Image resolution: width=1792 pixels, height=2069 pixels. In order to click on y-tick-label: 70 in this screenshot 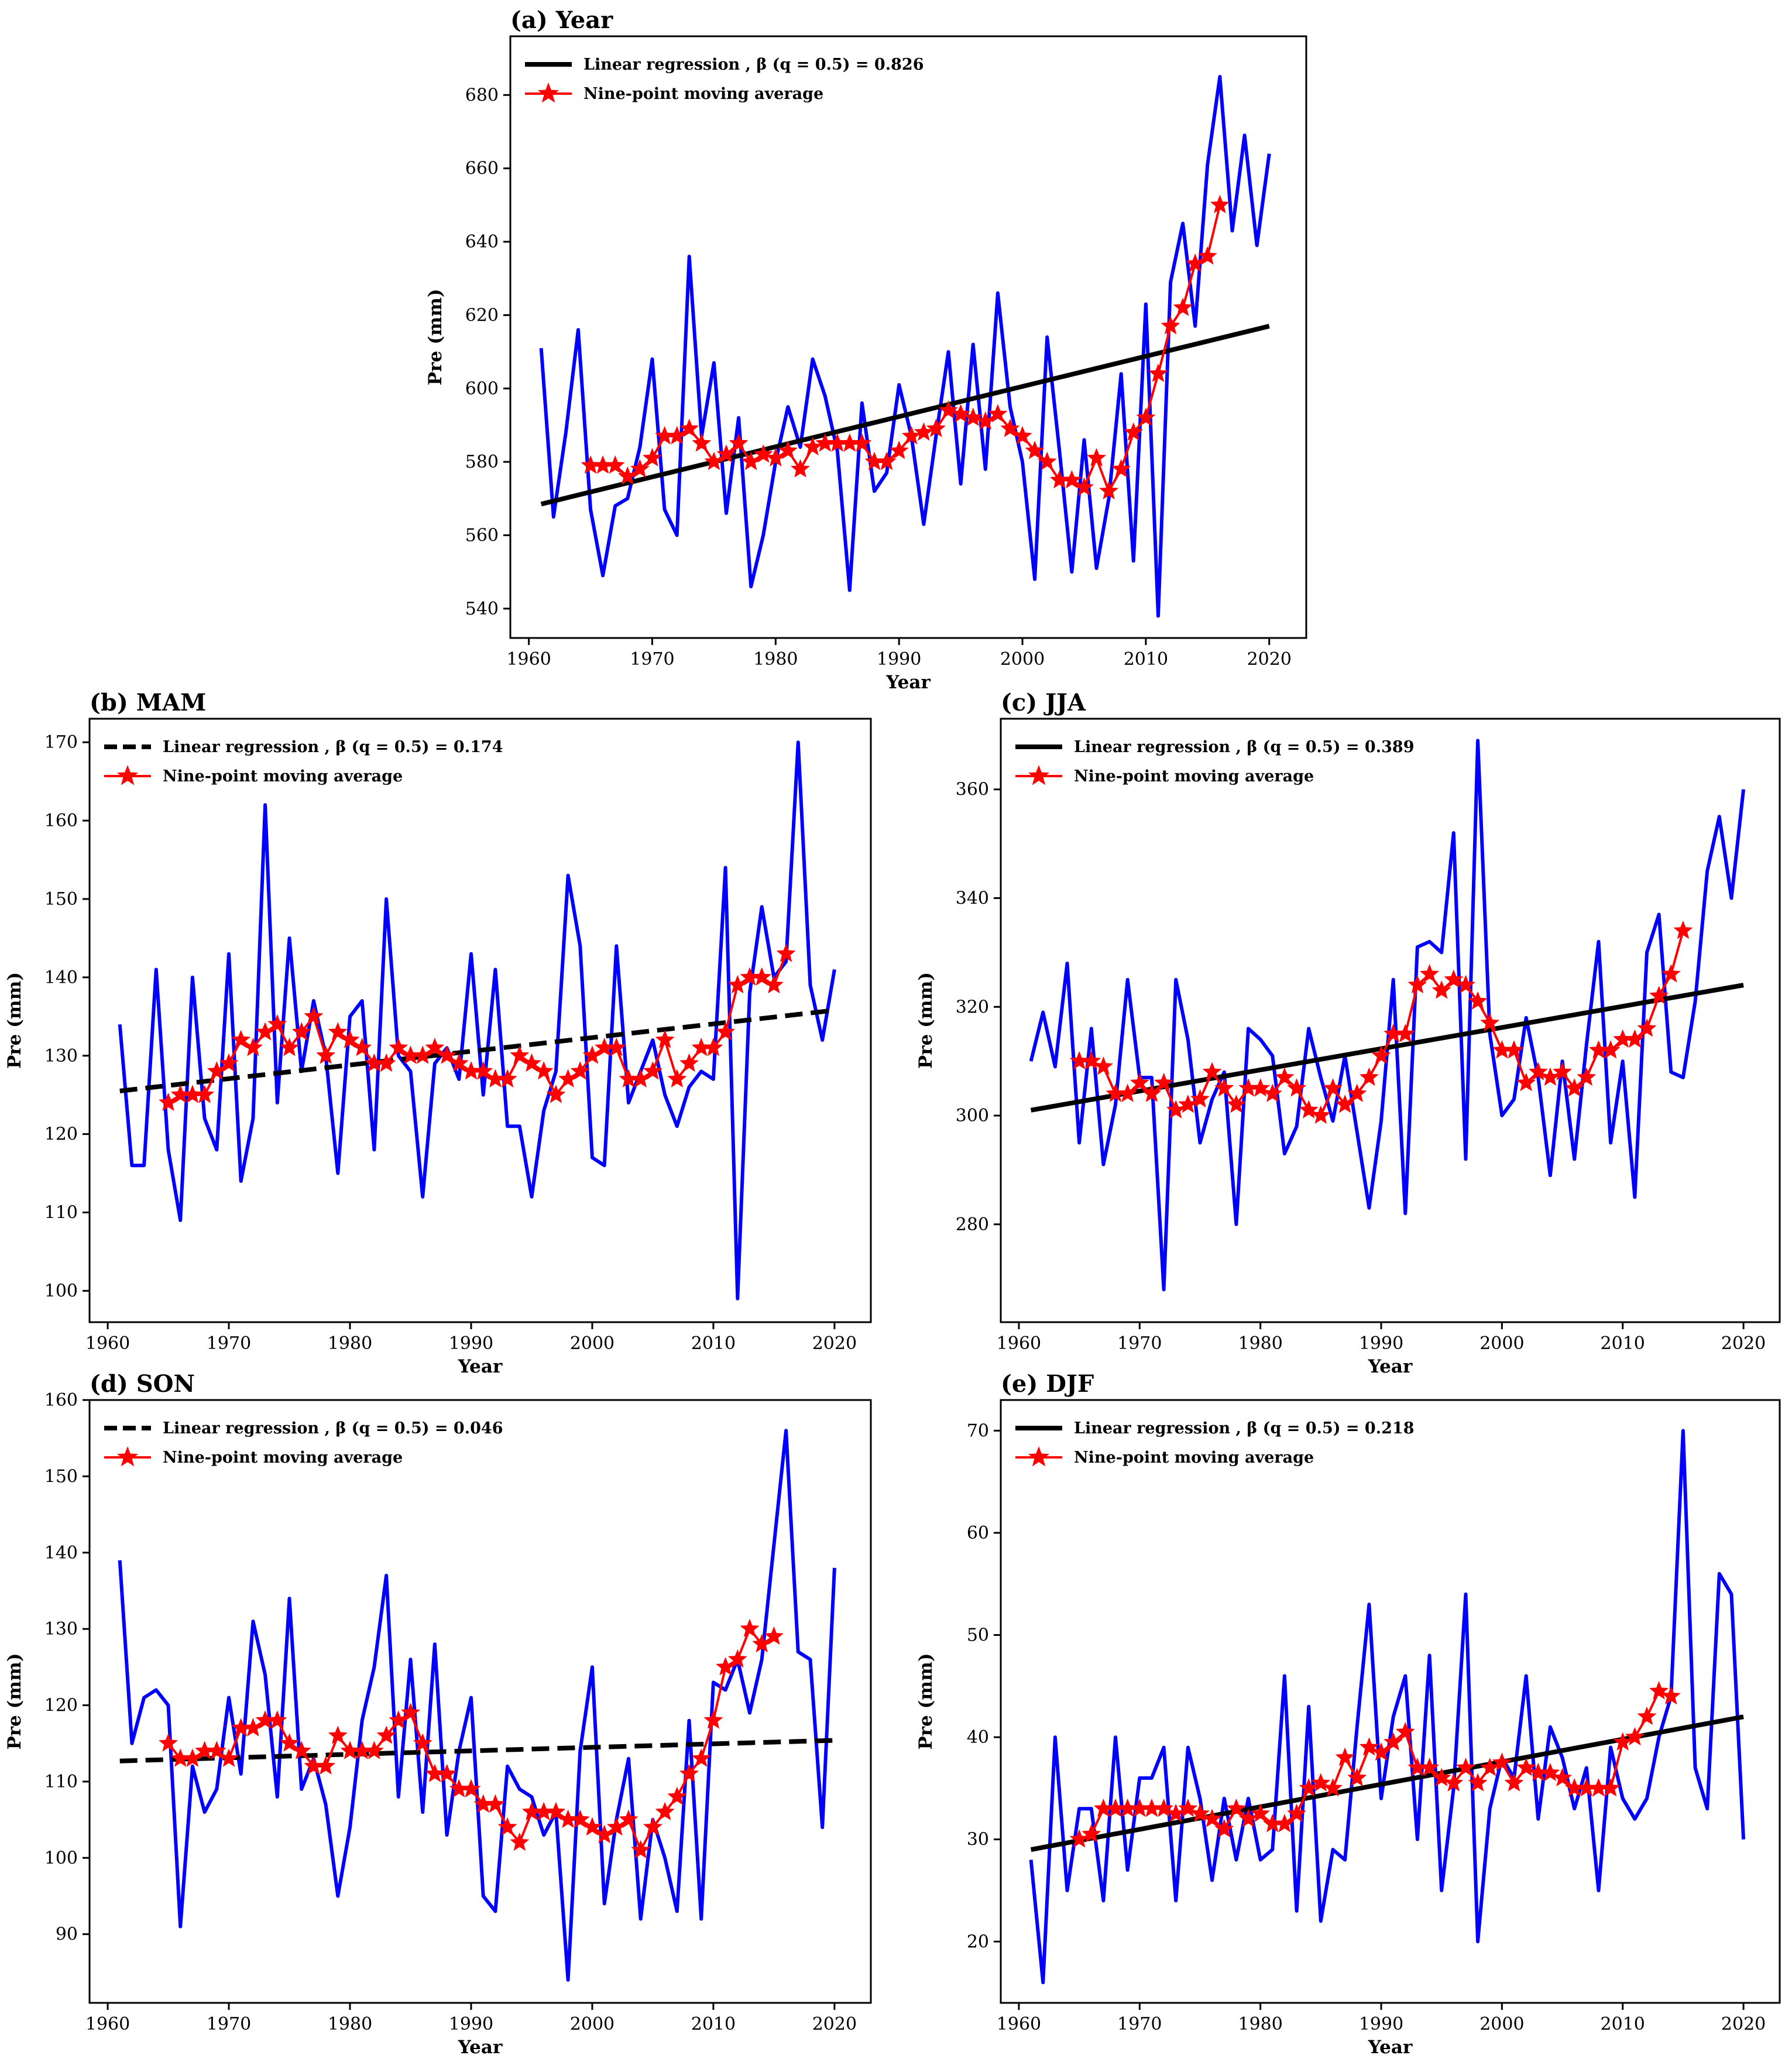, I will do `click(978, 1430)`.